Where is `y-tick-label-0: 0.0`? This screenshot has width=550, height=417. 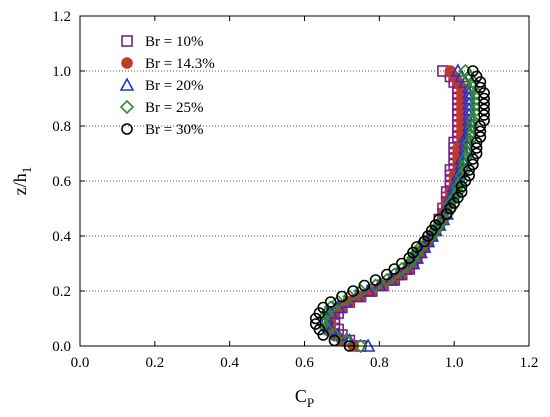 y-tick-label-0: 0.0 is located at coordinates (61, 347).